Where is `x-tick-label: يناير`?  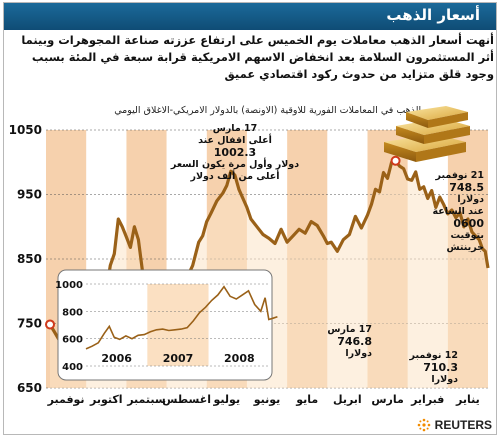
x-tick-label: يناير is located at coordinates (467, 399).